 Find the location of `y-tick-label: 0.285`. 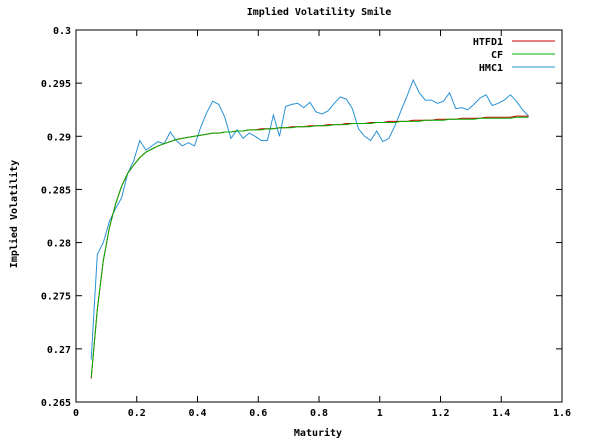

y-tick-label: 0.285 is located at coordinates (56, 190).